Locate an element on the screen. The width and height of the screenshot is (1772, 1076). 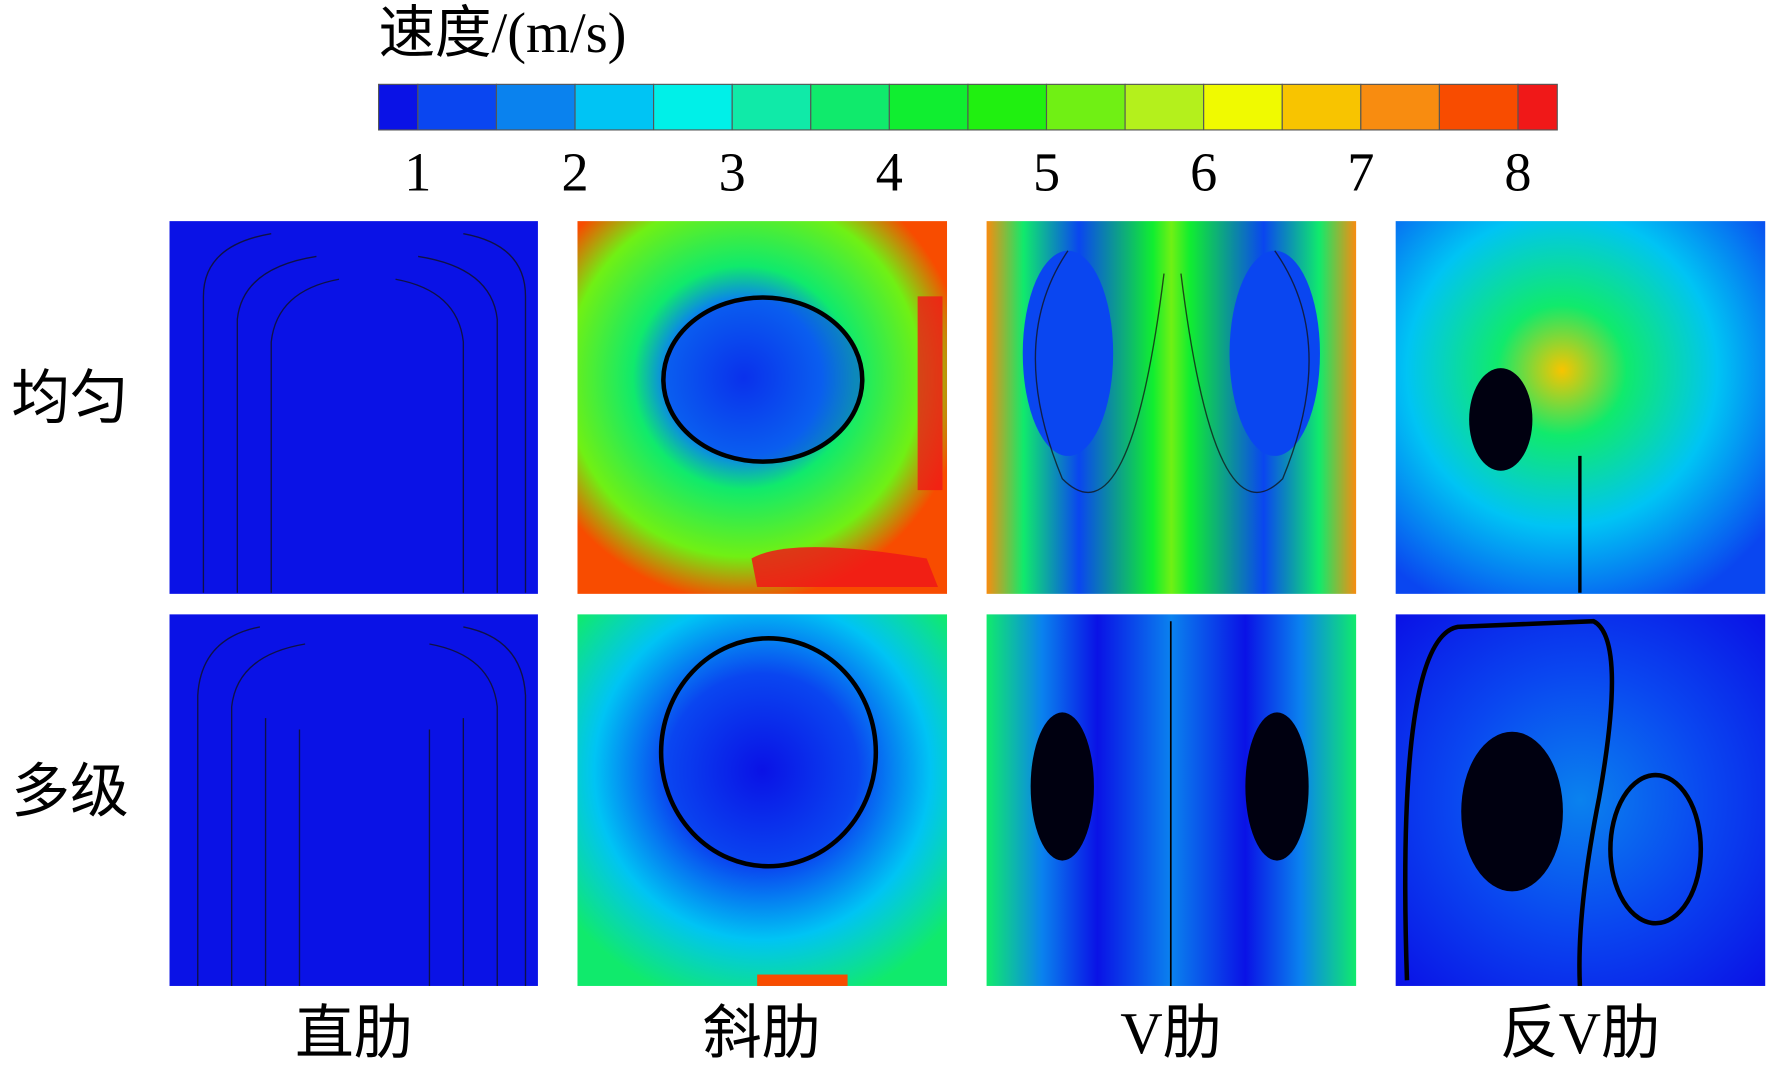
colorbar-tick-label: 3 is located at coordinates (732, 171).